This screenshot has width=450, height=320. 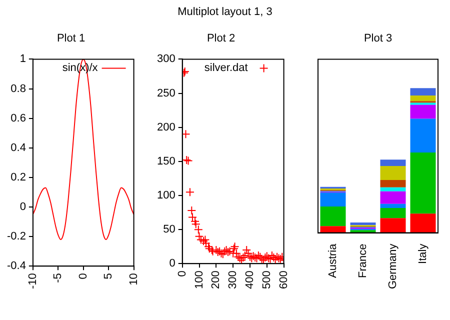 I want to click on x-tick-label: -10, so click(x=32, y=281).